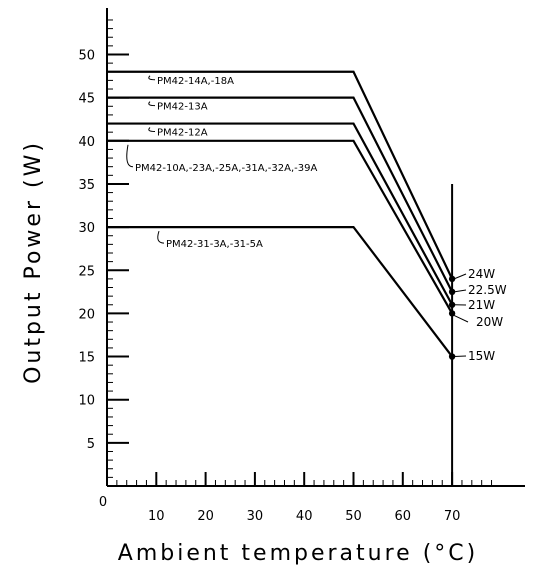 This screenshot has height=569, width=534. Describe the element at coordinates (86, 185) in the screenshot. I see `y-tick-label: 35` at that location.